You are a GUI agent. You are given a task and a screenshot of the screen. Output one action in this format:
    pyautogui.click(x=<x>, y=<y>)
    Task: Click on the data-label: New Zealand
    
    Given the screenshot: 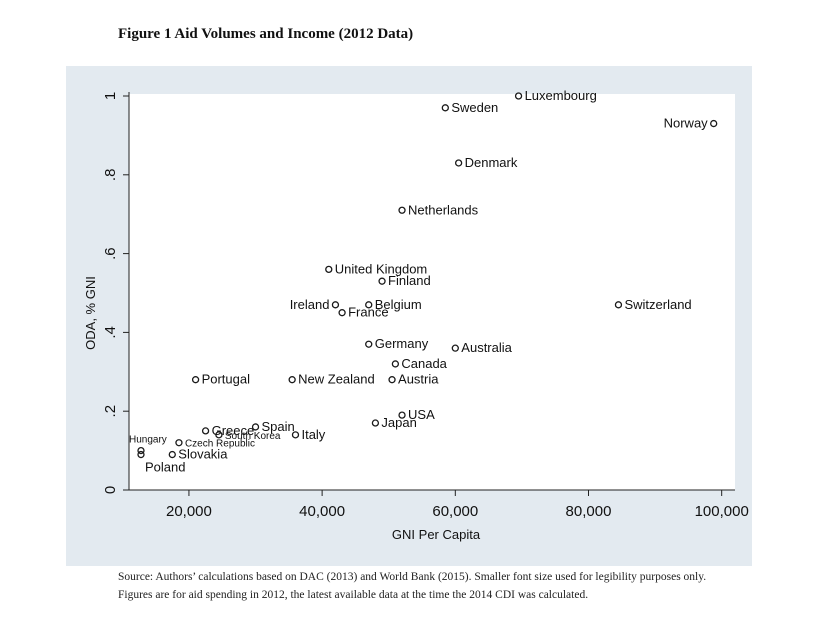 What is the action you would take?
    pyautogui.click(x=336, y=379)
    